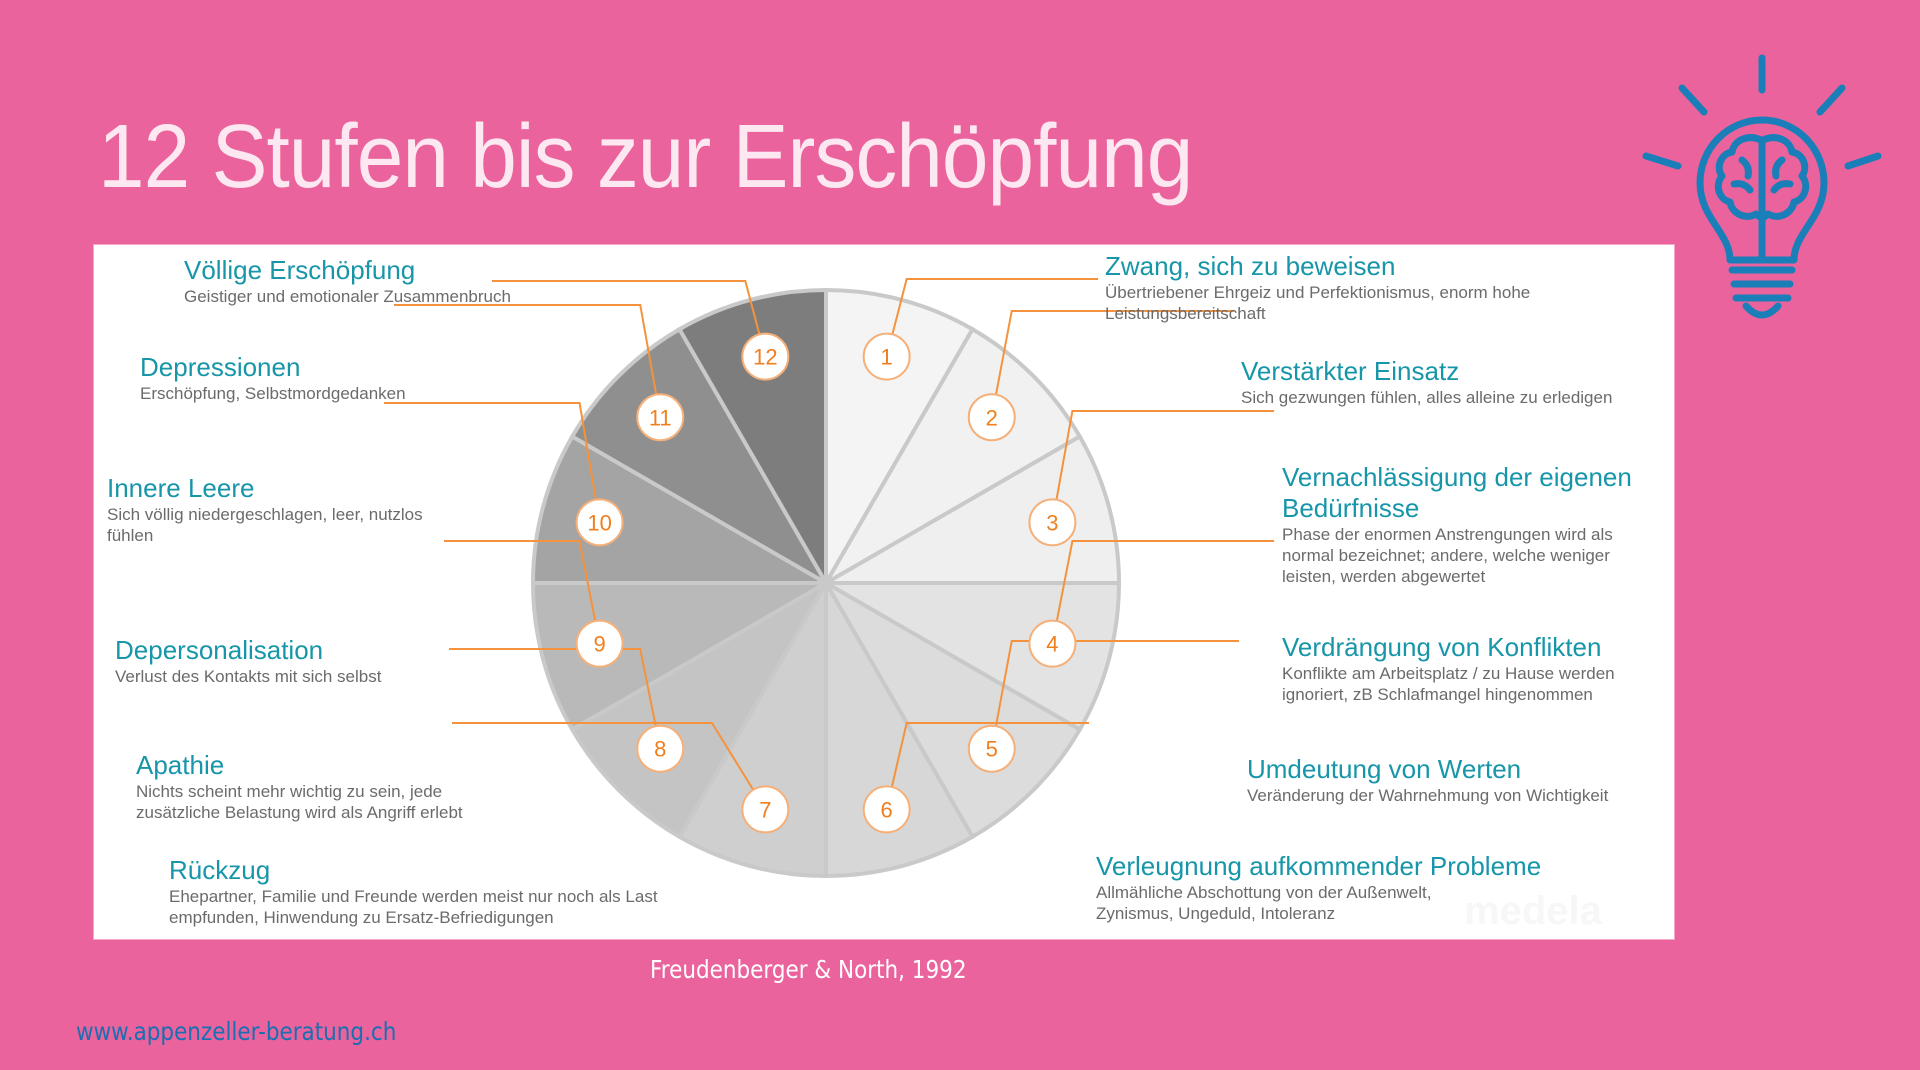 The height and width of the screenshot is (1070, 1920). Describe the element at coordinates (1319, 866) in the screenshot. I see `stage-6-title: Verleugnung aufkommender Probleme` at that location.